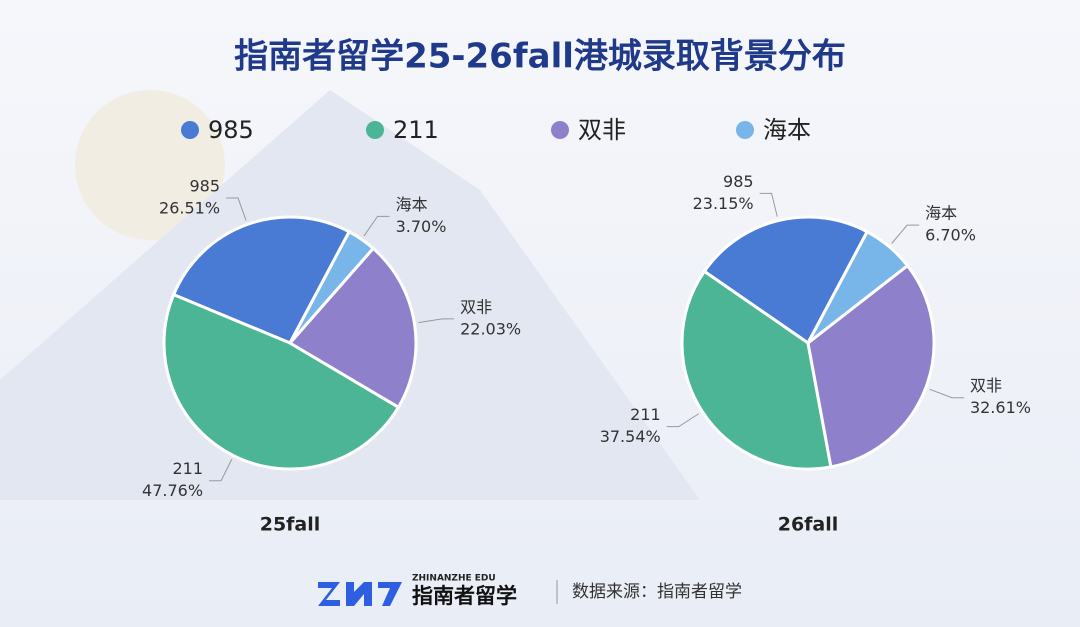  I want to click on brand-en: ZHINANZHE EDU, so click(454, 579).